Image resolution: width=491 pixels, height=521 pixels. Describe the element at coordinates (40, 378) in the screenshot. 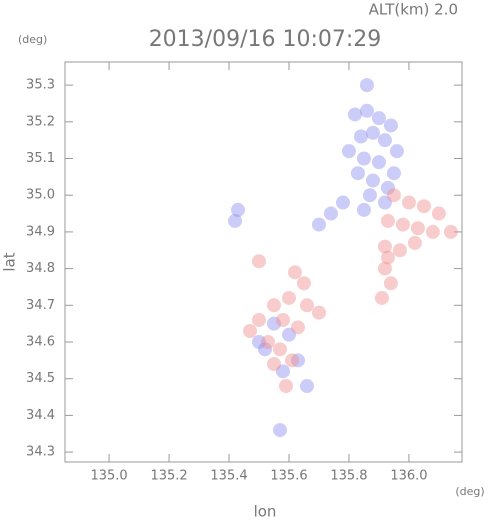

I see `y-tick-label: 34.5` at that location.